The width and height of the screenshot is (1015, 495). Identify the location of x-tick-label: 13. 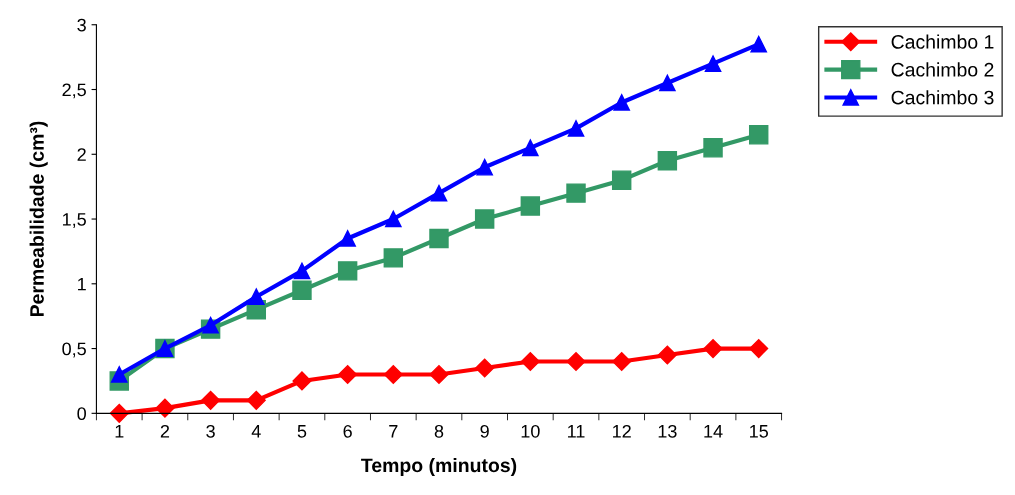
(667, 431).